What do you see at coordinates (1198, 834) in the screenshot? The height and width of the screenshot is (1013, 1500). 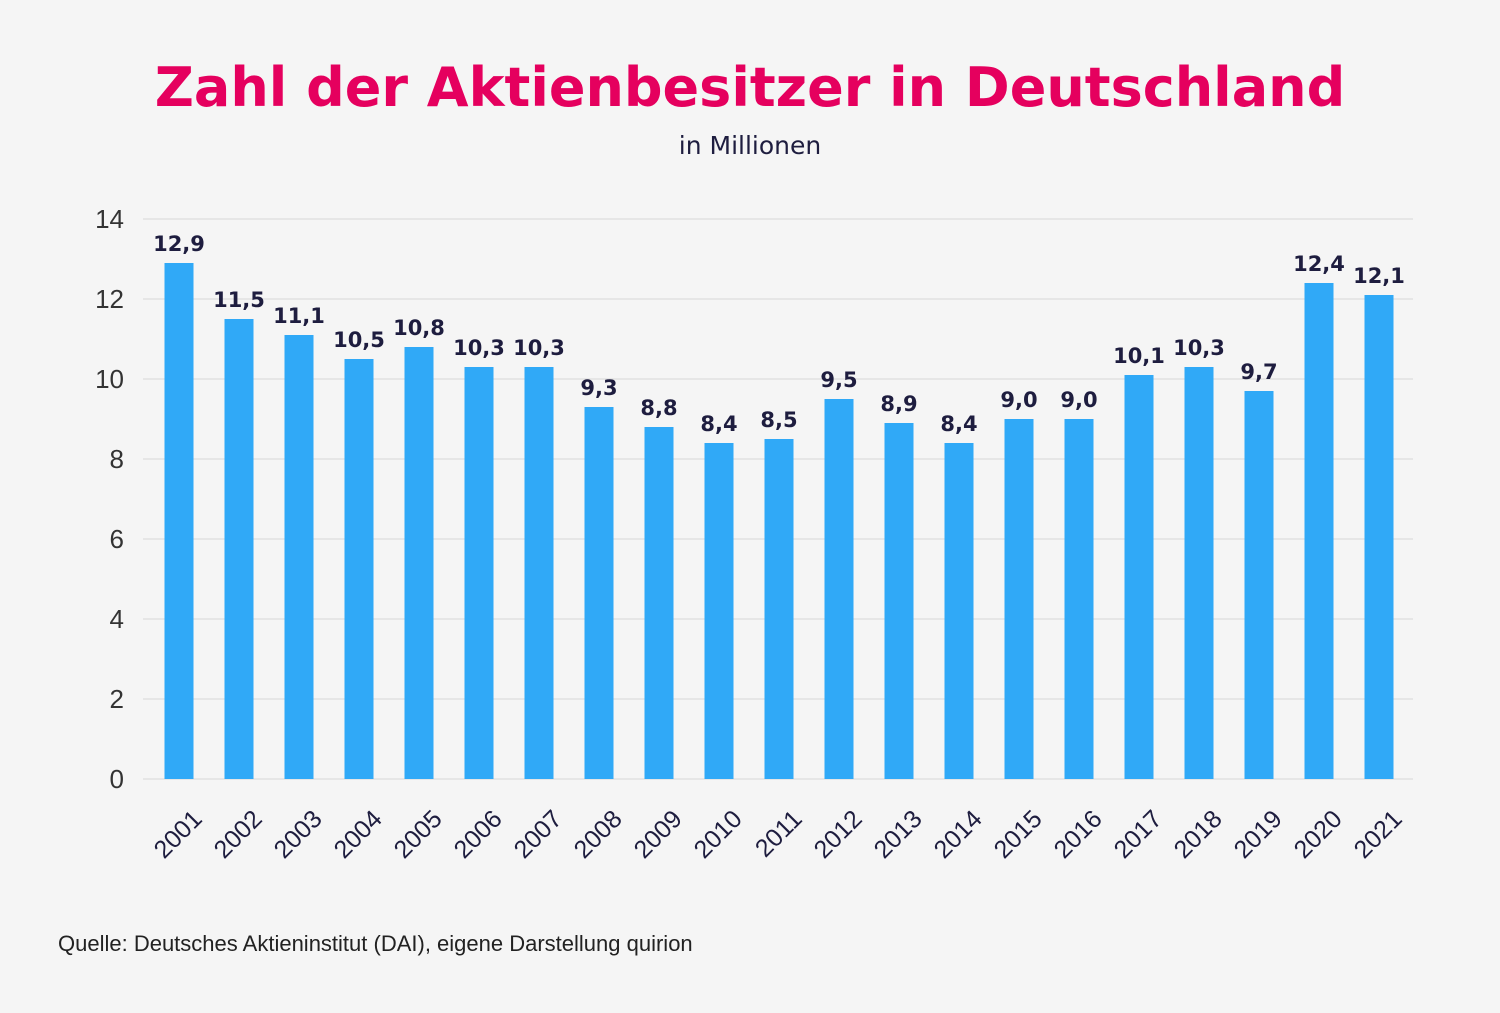 I see `x-tick-label-2018: 2018` at bounding box center [1198, 834].